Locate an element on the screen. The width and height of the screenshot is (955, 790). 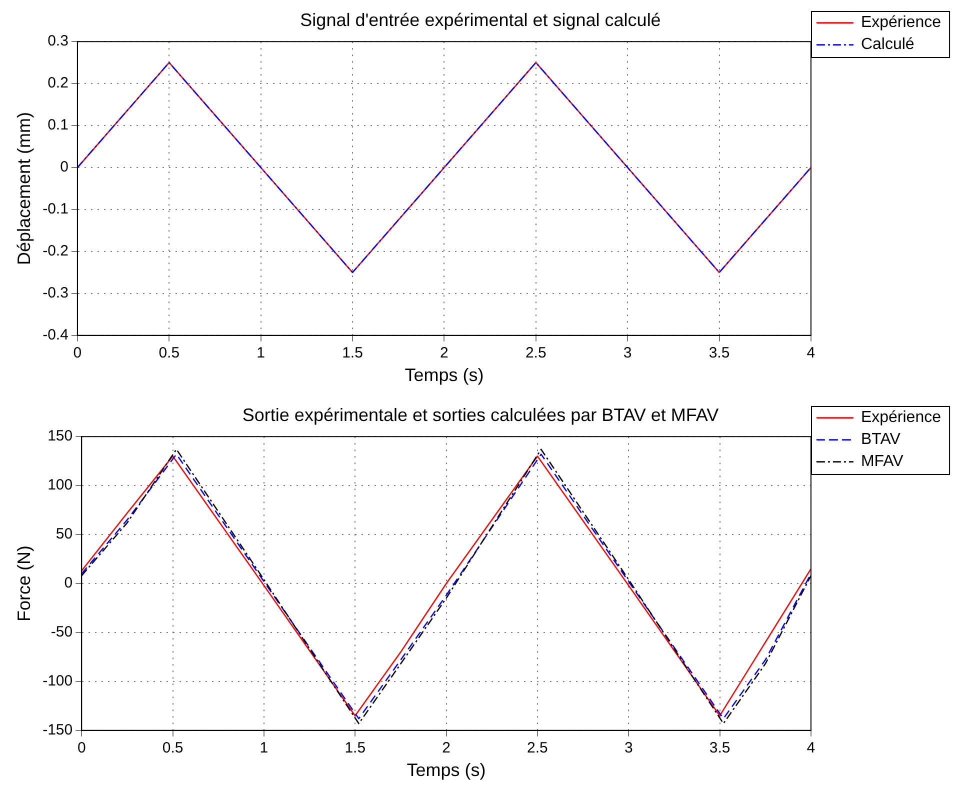
y-tick-label: 150 is located at coordinates (60, 436).